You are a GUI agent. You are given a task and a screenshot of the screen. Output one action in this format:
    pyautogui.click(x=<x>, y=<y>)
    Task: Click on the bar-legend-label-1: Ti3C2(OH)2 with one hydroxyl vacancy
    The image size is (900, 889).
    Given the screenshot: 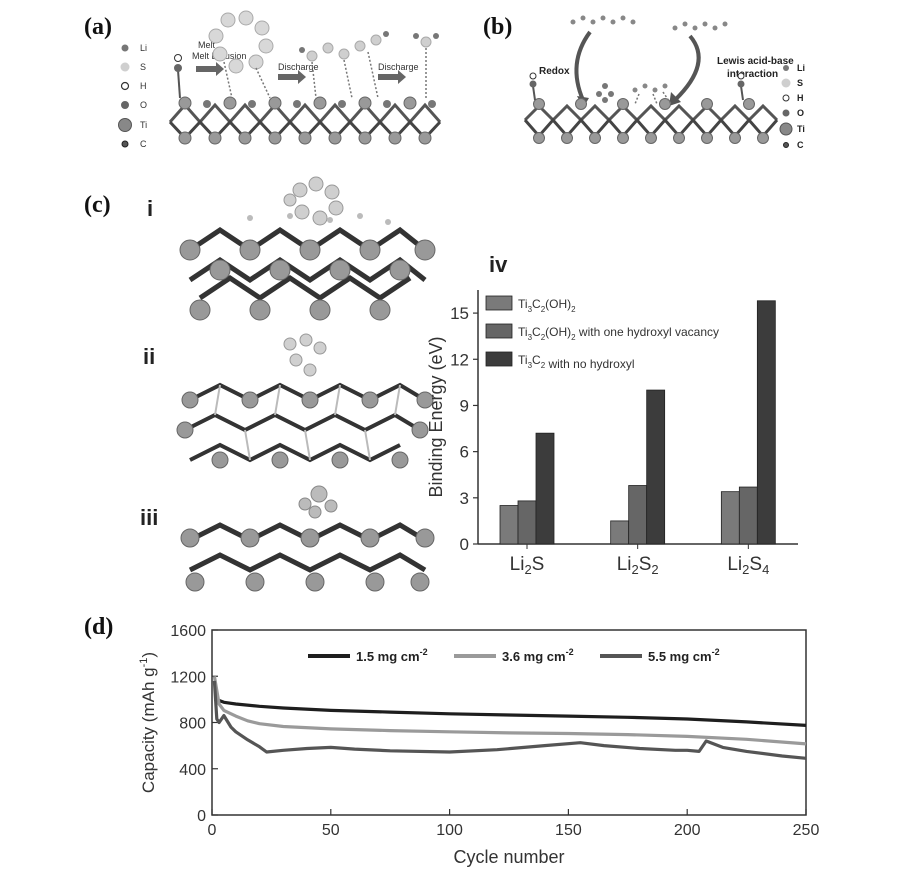 What is the action you would take?
    pyautogui.click(x=618, y=333)
    